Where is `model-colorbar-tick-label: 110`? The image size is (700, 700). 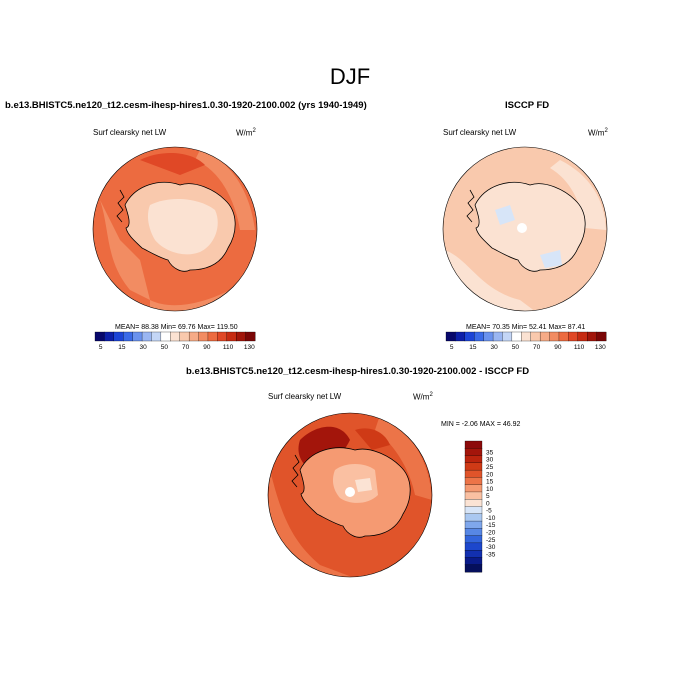
model-colorbar-tick-label: 110 is located at coordinates (228, 347).